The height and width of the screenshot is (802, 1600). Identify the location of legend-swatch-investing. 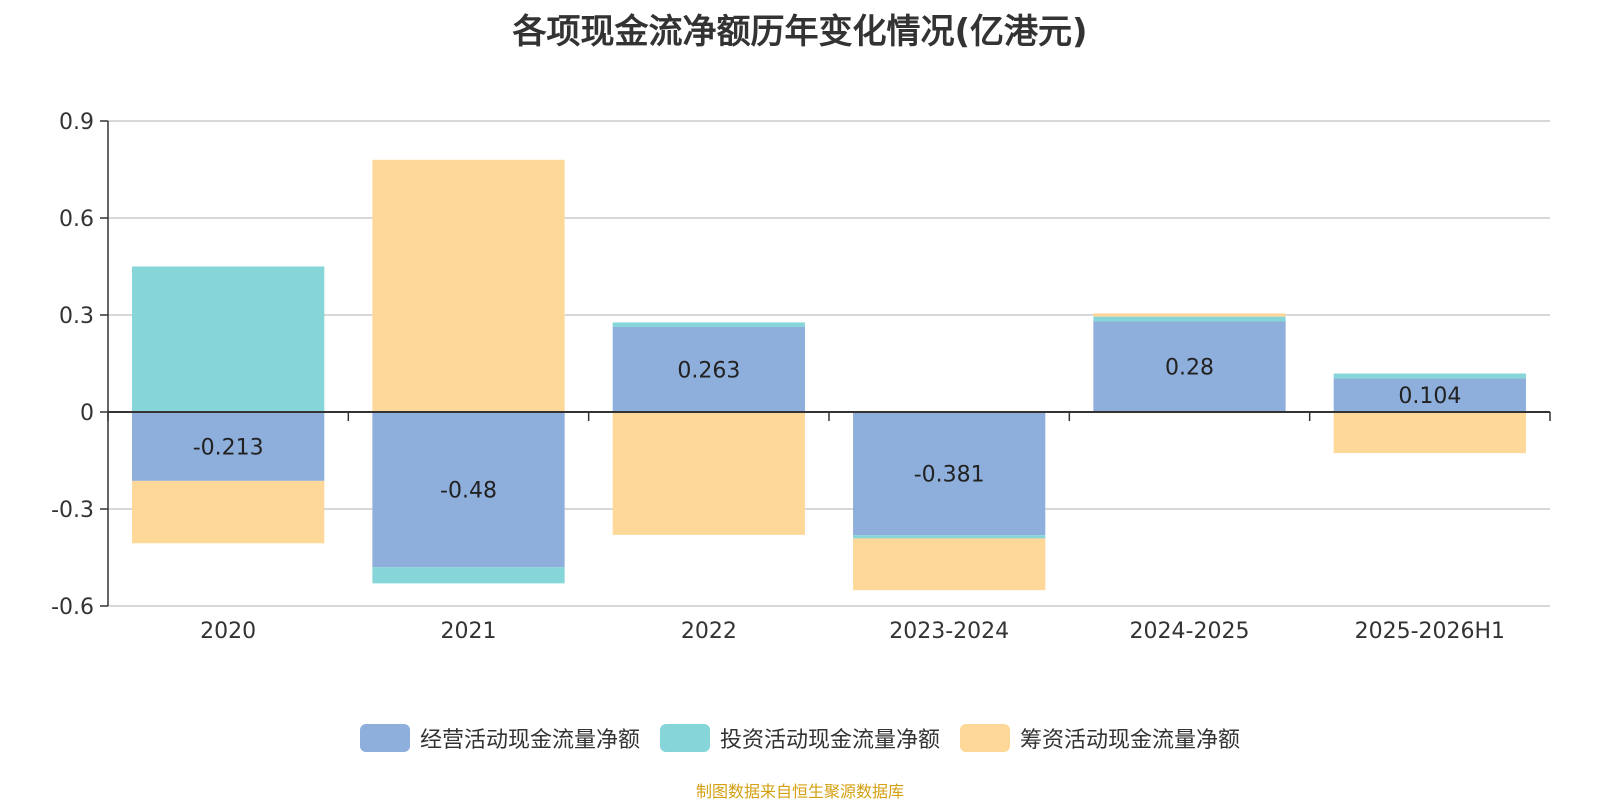
(684, 738).